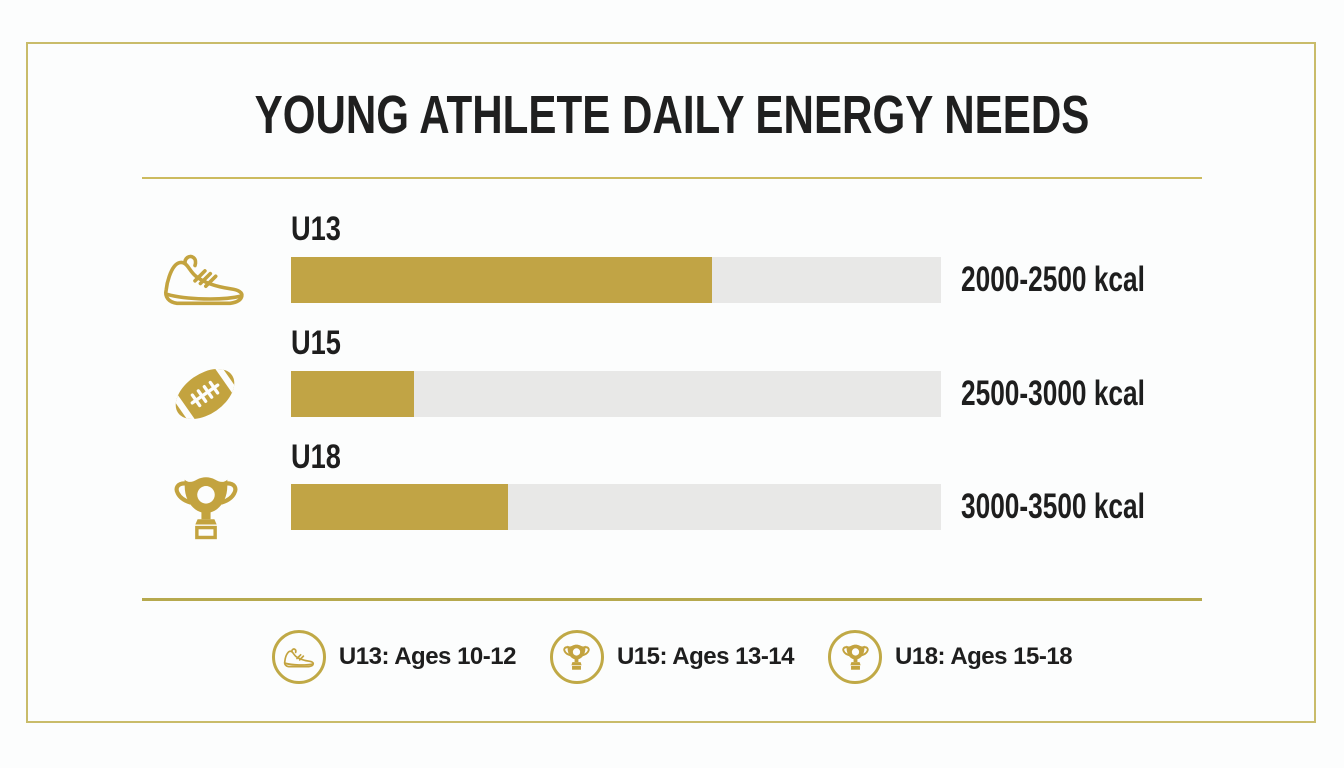 Image resolution: width=1344 pixels, height=768 pixels. I want to click on bar-fill-u13, so click(502, 280).